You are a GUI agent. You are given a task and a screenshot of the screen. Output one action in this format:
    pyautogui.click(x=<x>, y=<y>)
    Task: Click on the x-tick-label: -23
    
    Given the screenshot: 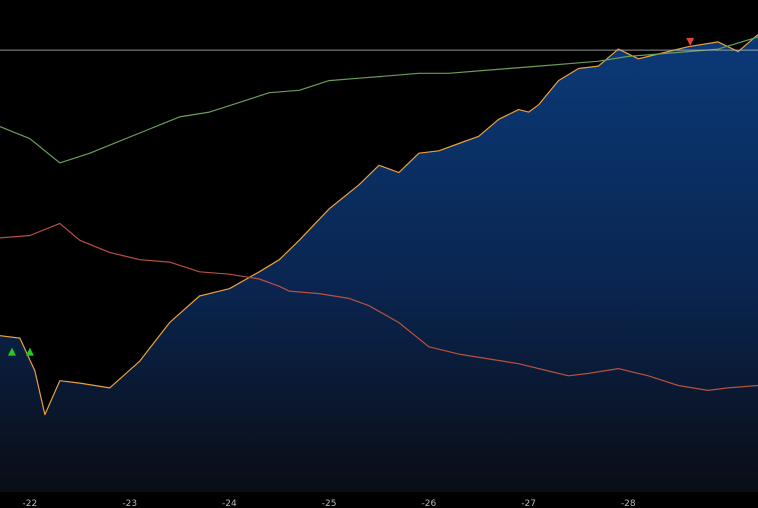 What is the action you would take?
    pyautogui.click(x=129, y=503)
    